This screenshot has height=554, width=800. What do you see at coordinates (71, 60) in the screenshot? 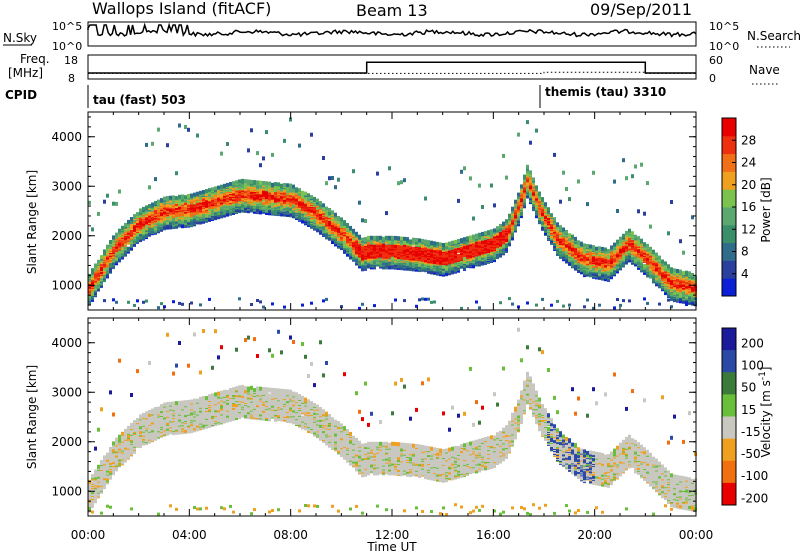
I see `freq-tick-top: 18` at bounding box center [71, 60].